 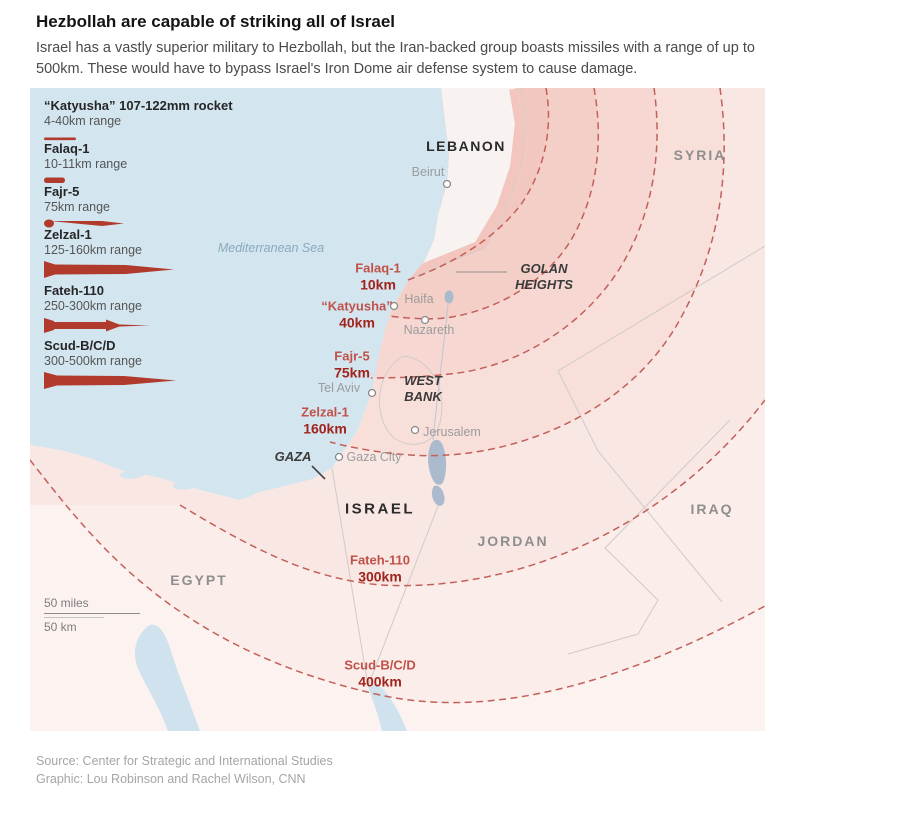 I want to click on city-markers, so click(x=393, y=320).